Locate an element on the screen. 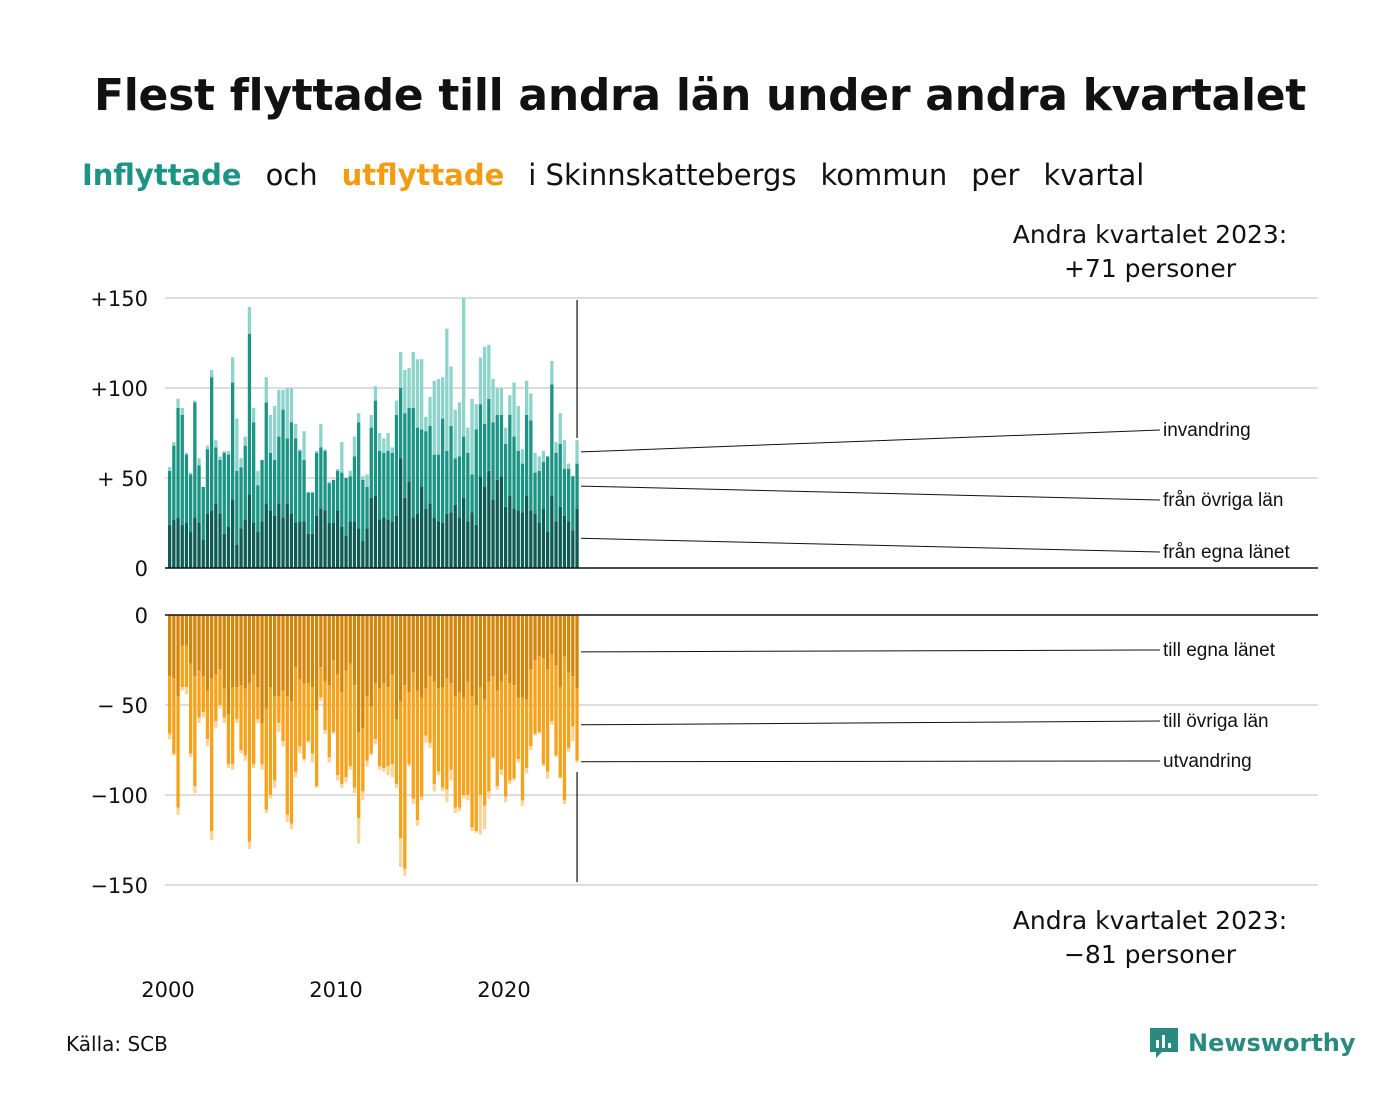 The width and height of the screenshot is (1400, 1120). subtitle-kvartal: kvartal is located at coordinates (1094, 175).